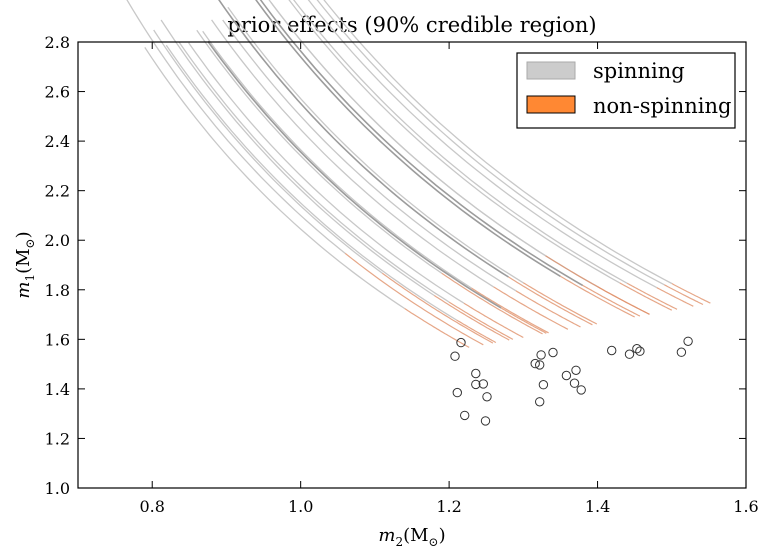 The width and height of the screenshot is (774, 558). What do you see at coordinates (57, 389) in the screenshot?
I see `y-tick-label: 1.4` at bounding box center [57, 389].